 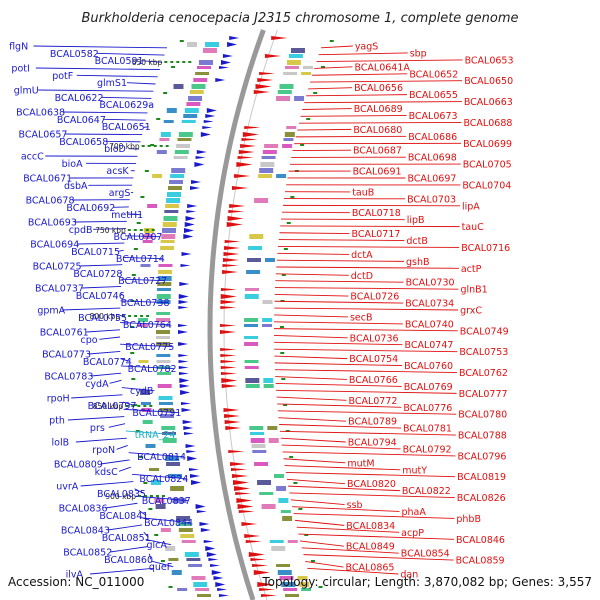 What do you see at coordinates (126, 105) in the screenshot?
I see `gene-label: BCAL0629a` at bounding box center [126, 105].